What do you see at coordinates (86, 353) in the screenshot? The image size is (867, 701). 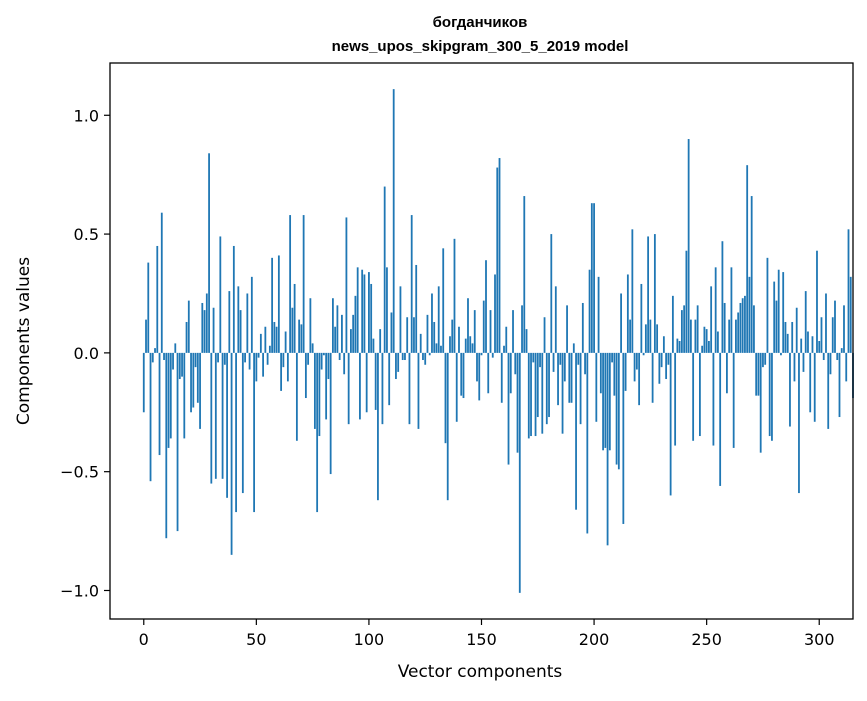 I see `y-tick-label: 0.0` at bounding box center [86, 353].